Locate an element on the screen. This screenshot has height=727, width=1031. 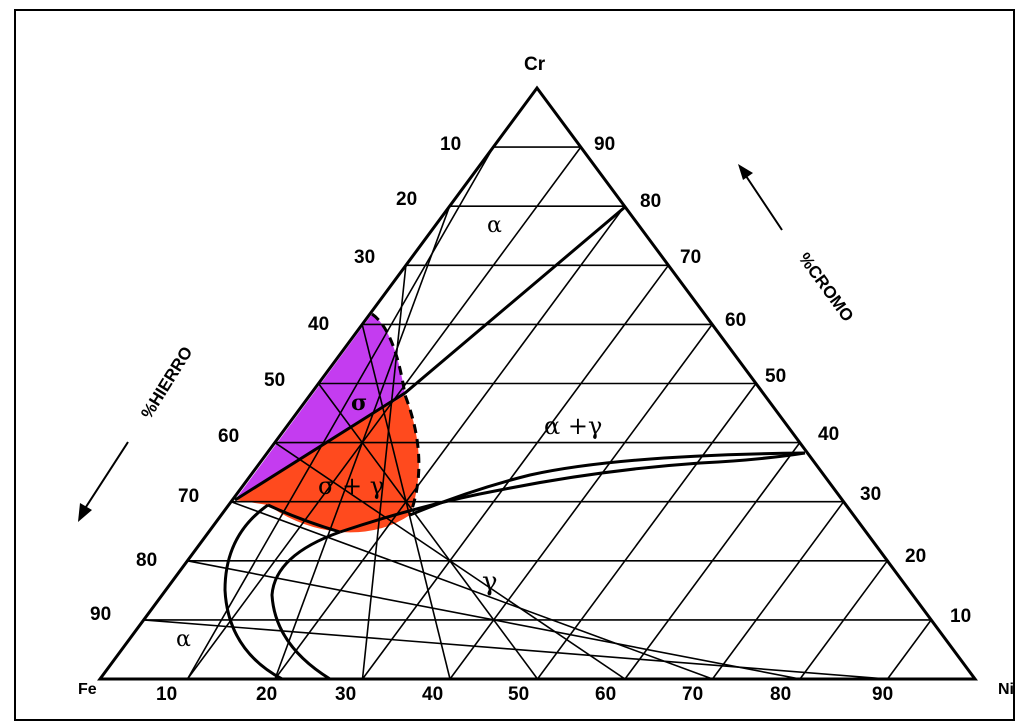
sigma-region is located at coordinates (320, 407).